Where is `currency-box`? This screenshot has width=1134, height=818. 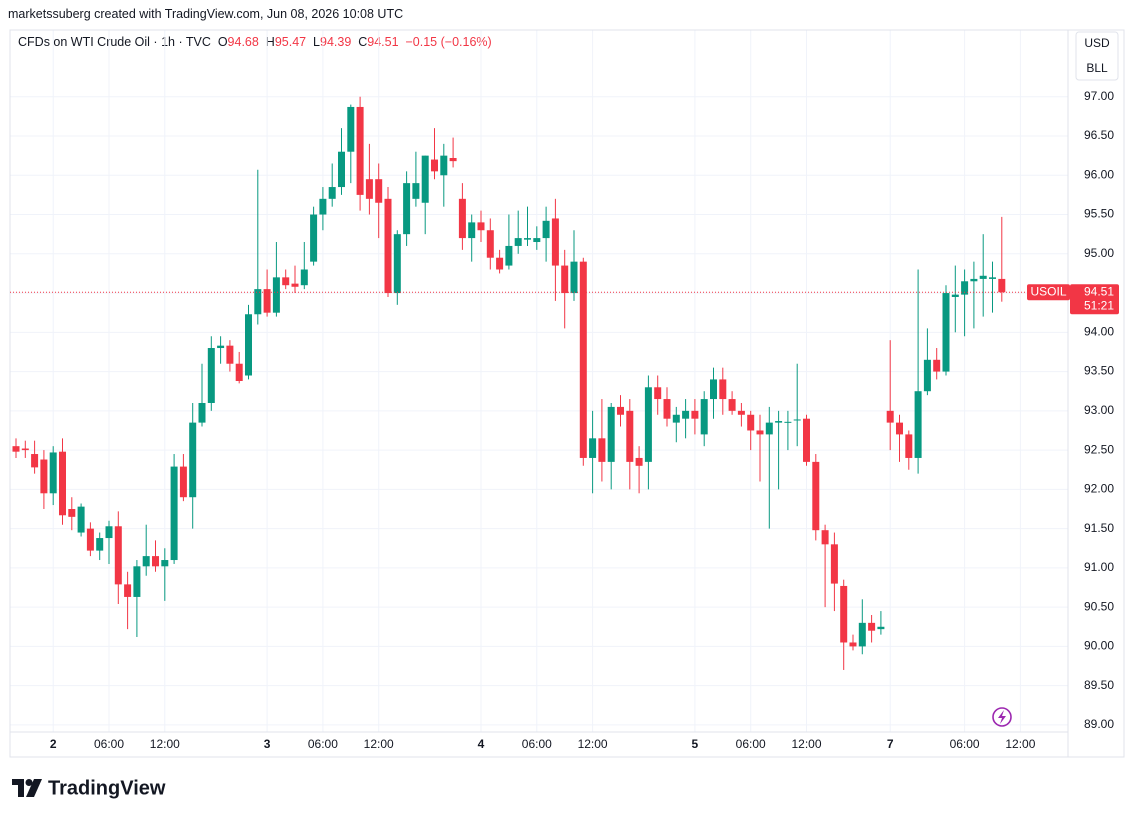
currency-box is located at coordinates (1097, 56).